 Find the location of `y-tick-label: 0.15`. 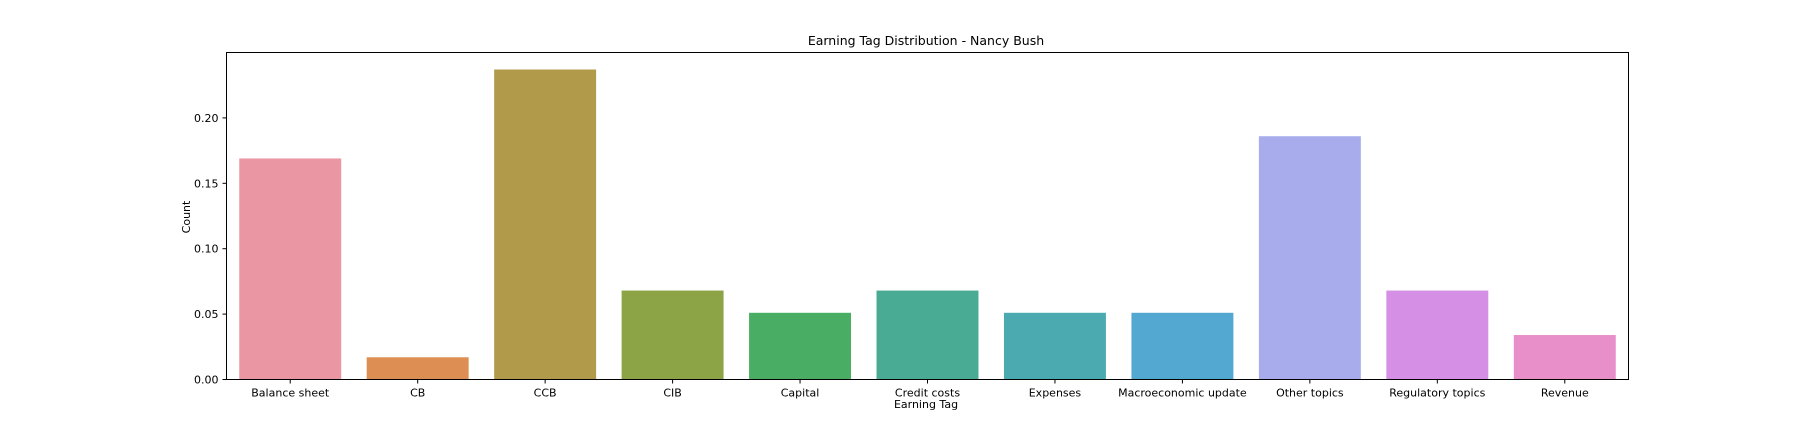

y-tick-label: 0.15 is located at coordinates (206, 183).